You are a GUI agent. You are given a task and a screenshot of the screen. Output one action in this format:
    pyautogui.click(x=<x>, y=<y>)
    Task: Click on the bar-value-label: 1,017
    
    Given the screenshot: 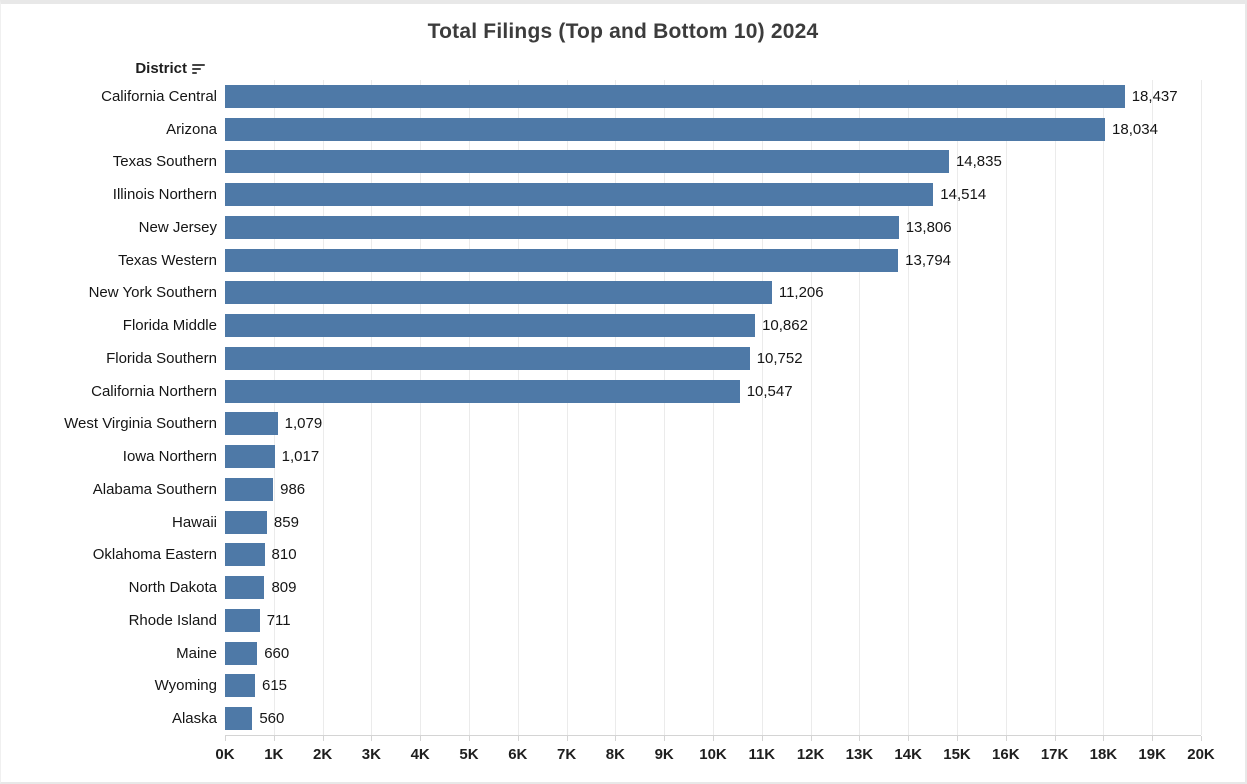 What is the action you would take?
    pyautogui.click(x=300, y=457)
    